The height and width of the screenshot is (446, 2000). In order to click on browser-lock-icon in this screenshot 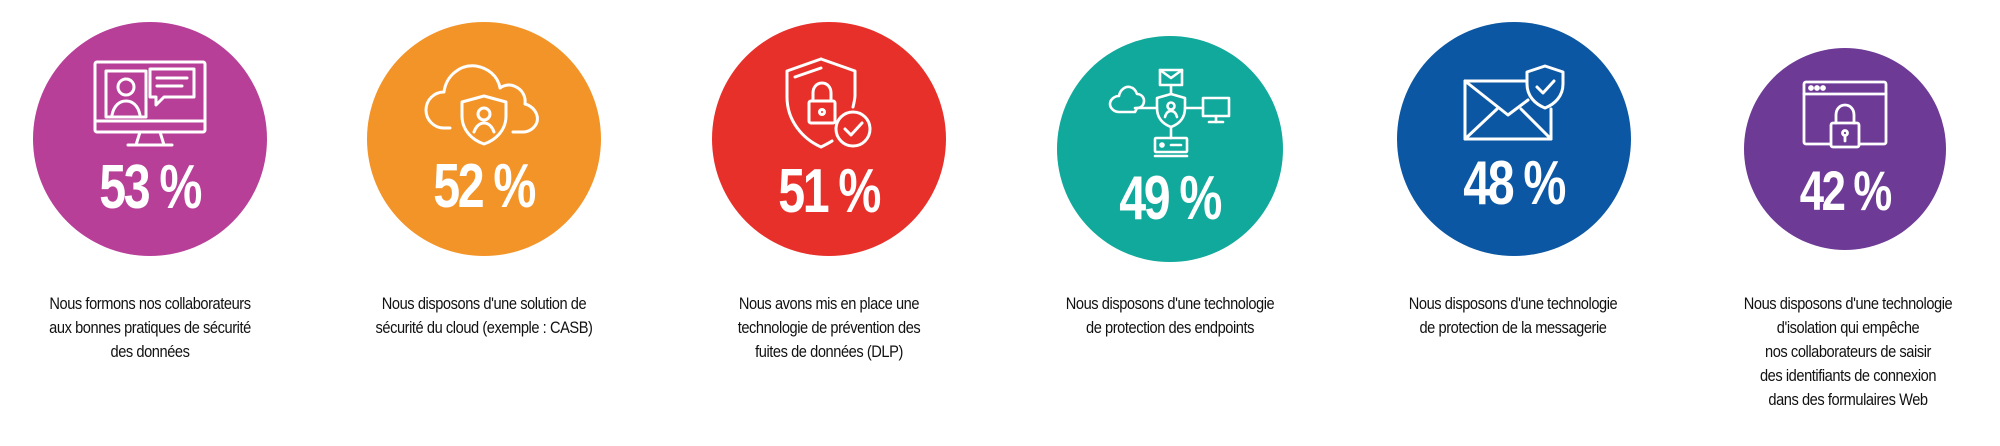, I will do `click(1845, 117)`.